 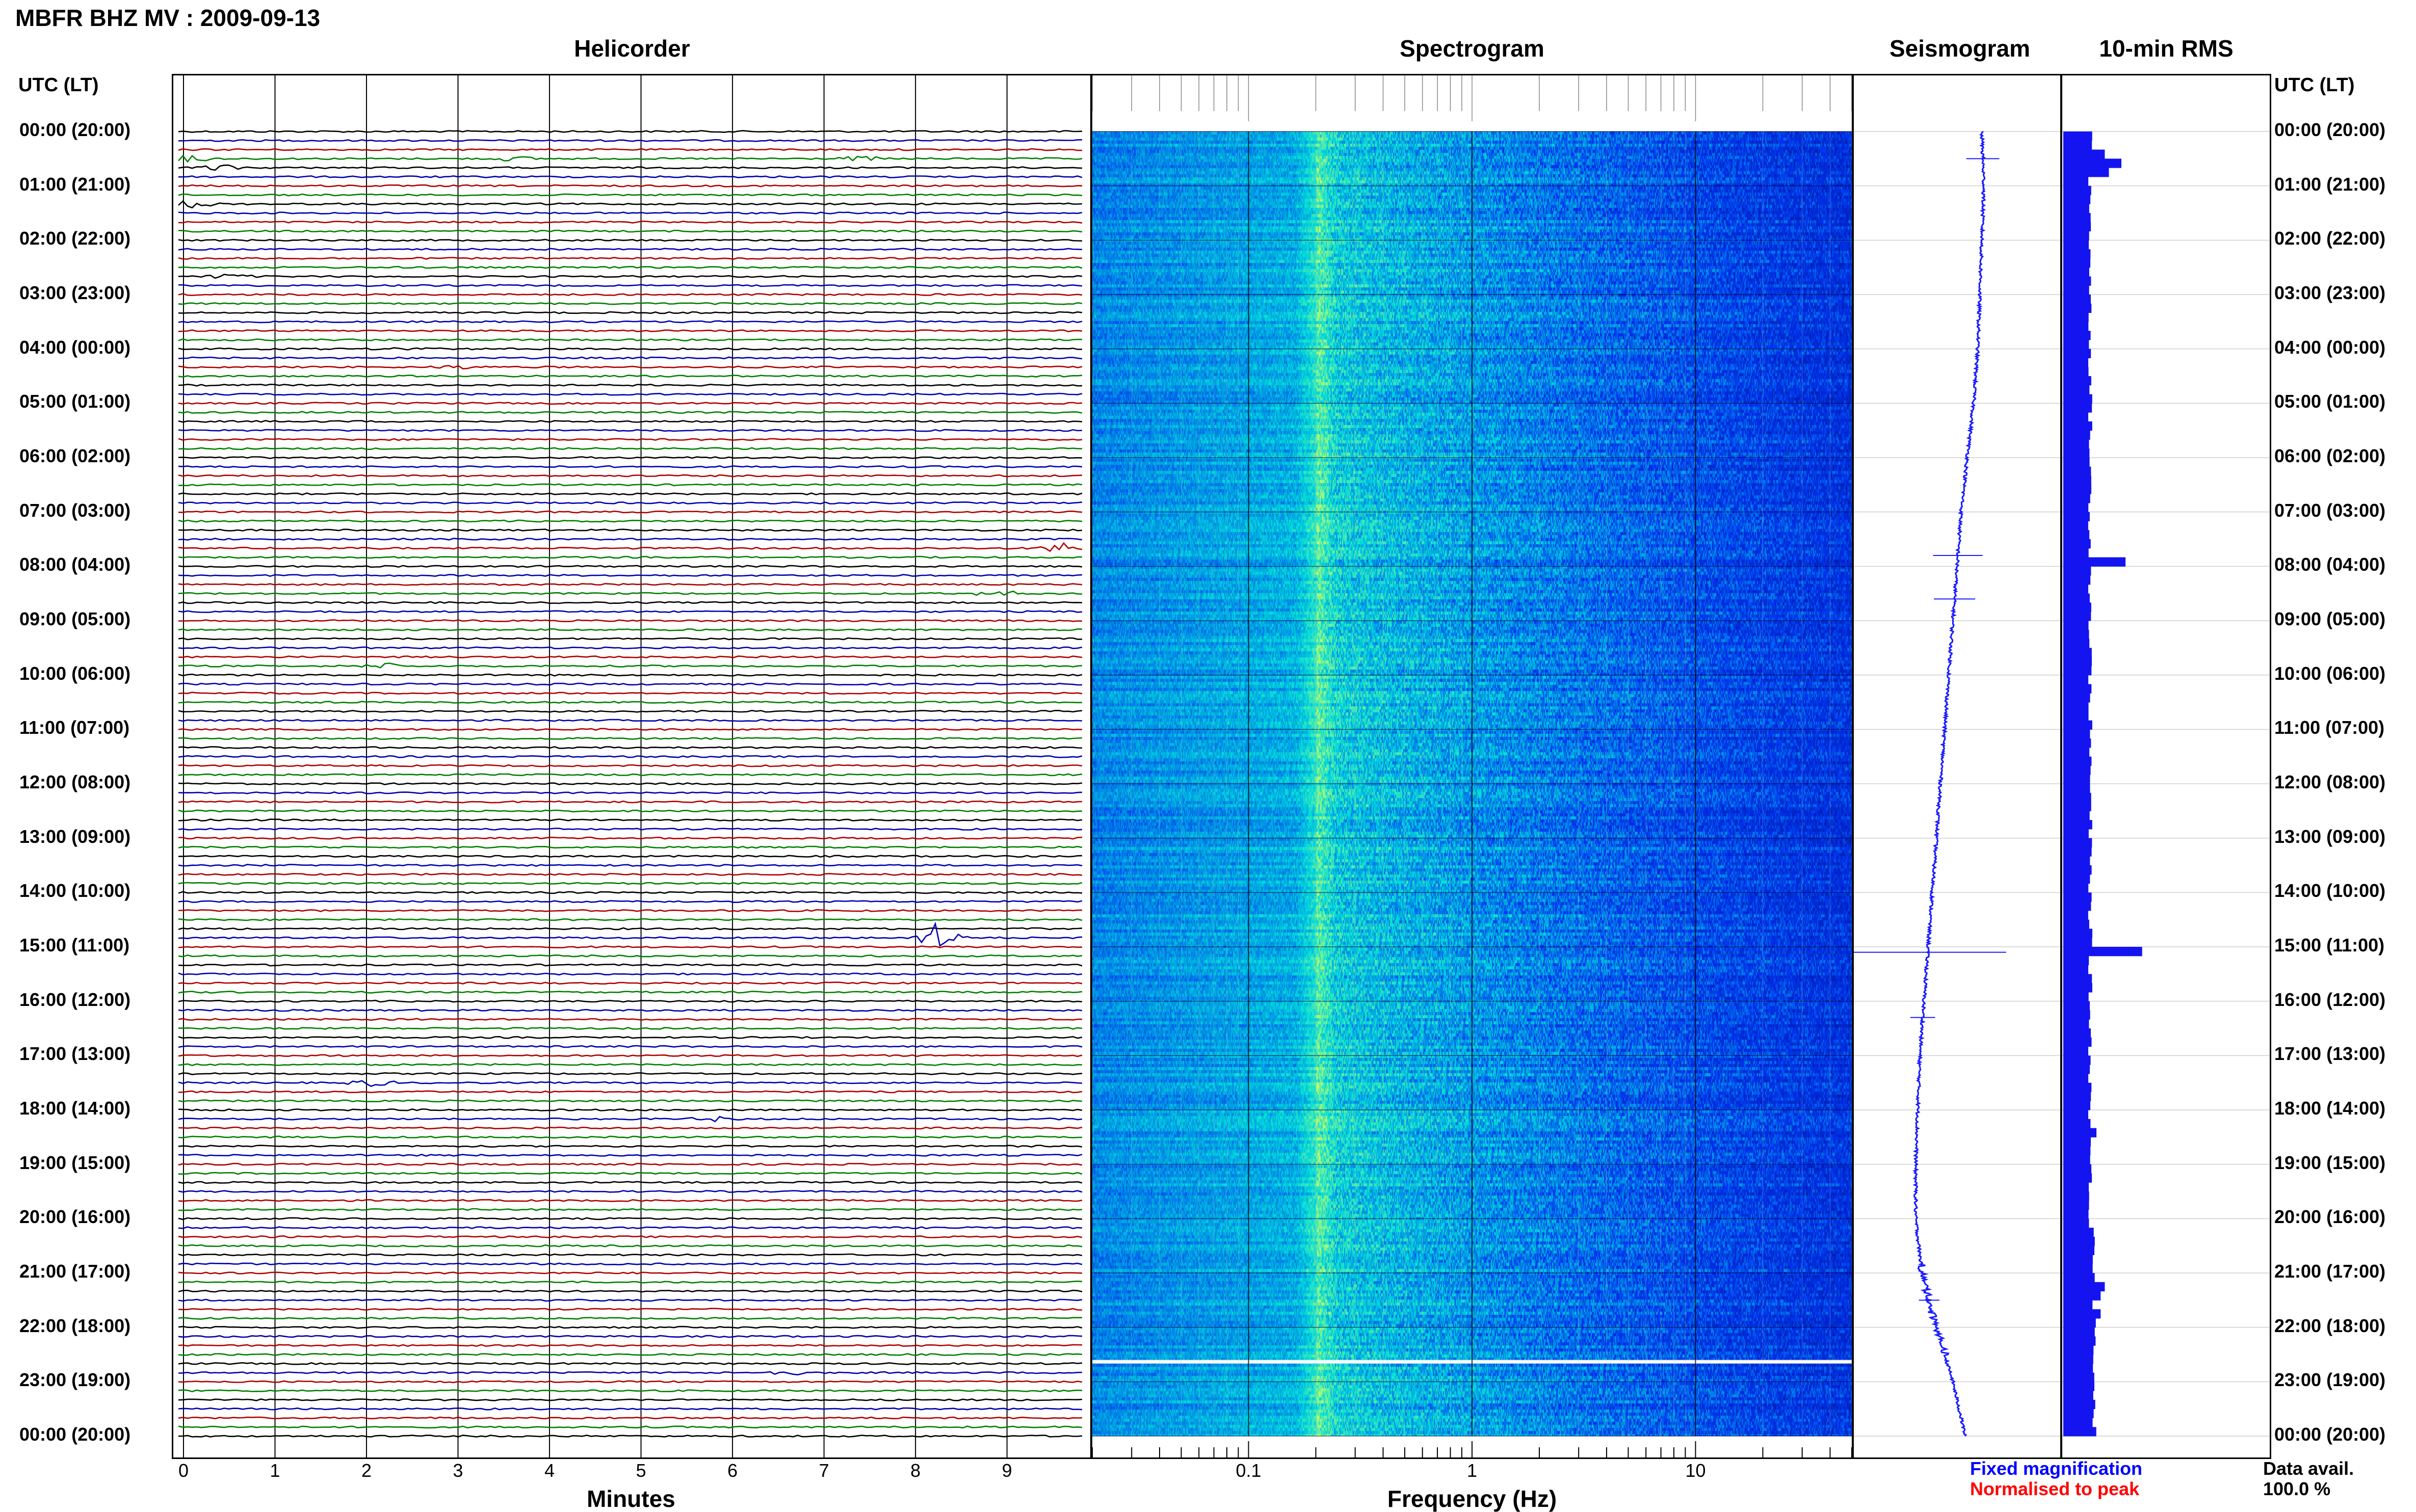 I want to click on right-time-label: 14:00 (10:00), so click(x=2330, y=890).